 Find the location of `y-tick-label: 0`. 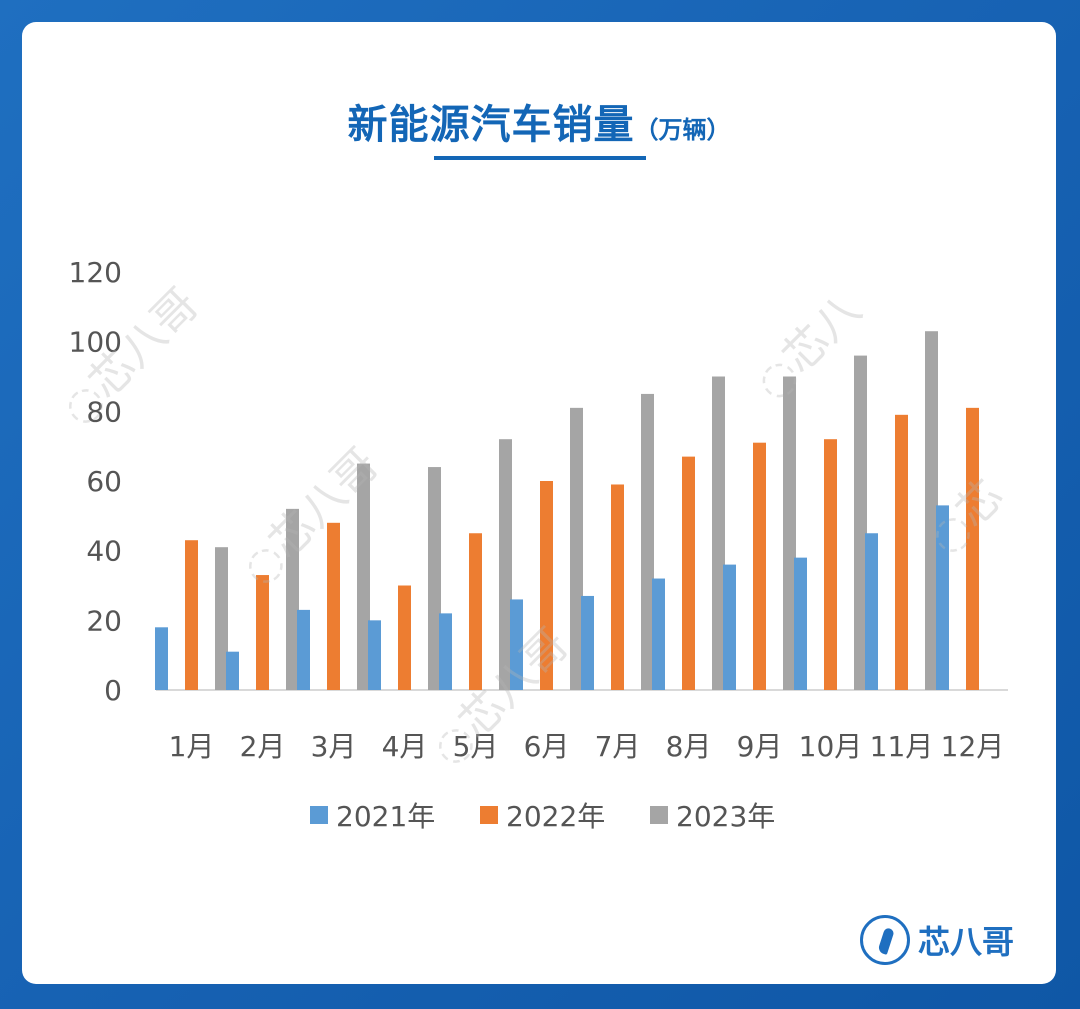

y-tick-label: 0 is located at coordinates (113, 690).